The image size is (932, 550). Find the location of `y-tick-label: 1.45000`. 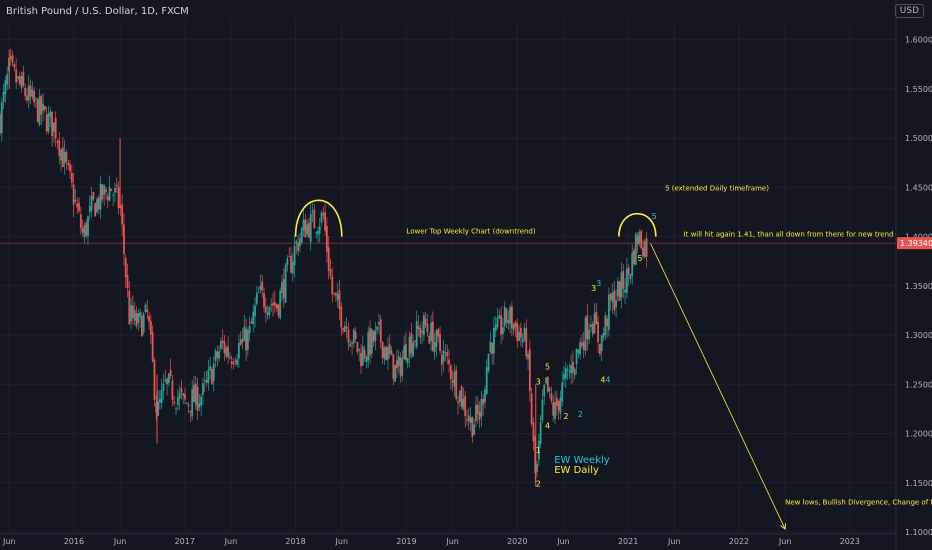

y-tick-label: 1.45000 is located at coordinates (918, 187).